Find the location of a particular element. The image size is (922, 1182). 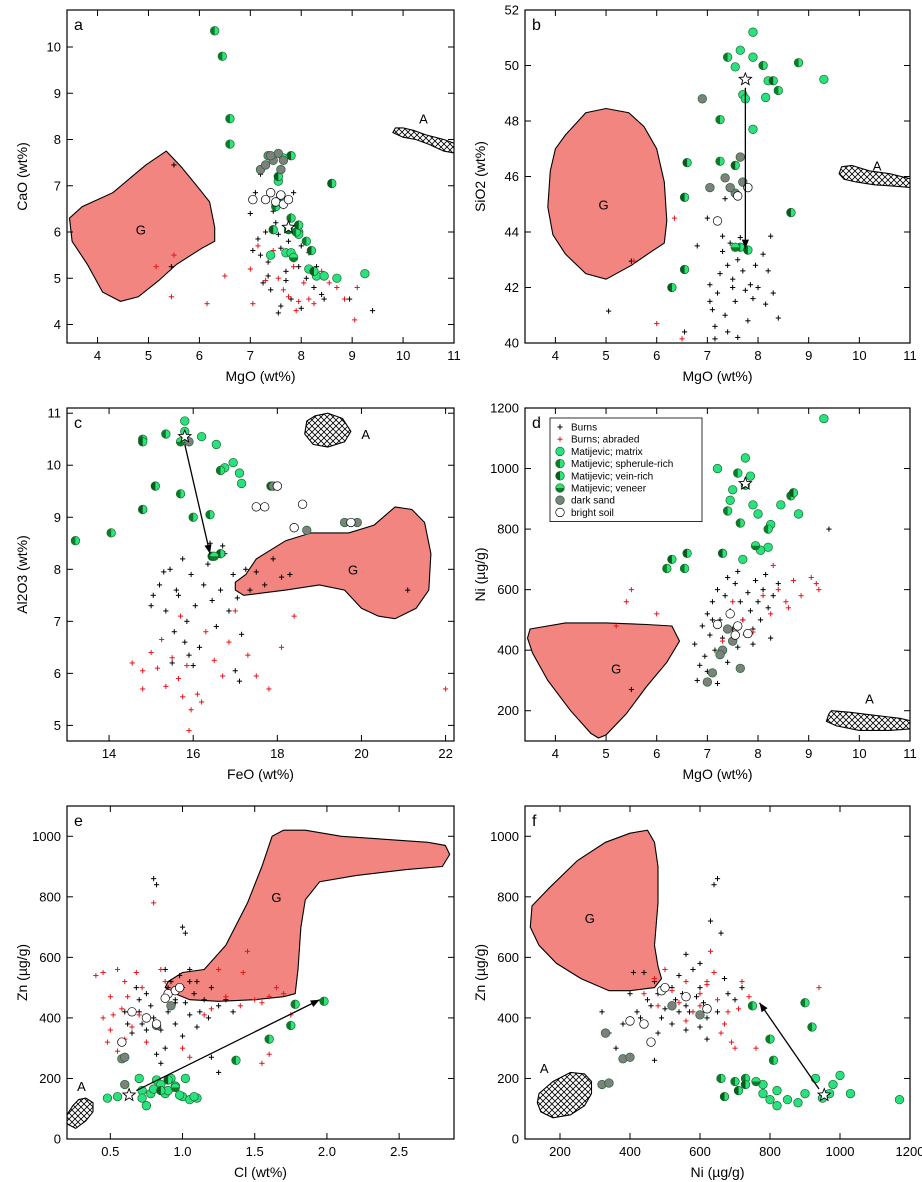

legend-label: dark sand is located at coordinates (593, 501).